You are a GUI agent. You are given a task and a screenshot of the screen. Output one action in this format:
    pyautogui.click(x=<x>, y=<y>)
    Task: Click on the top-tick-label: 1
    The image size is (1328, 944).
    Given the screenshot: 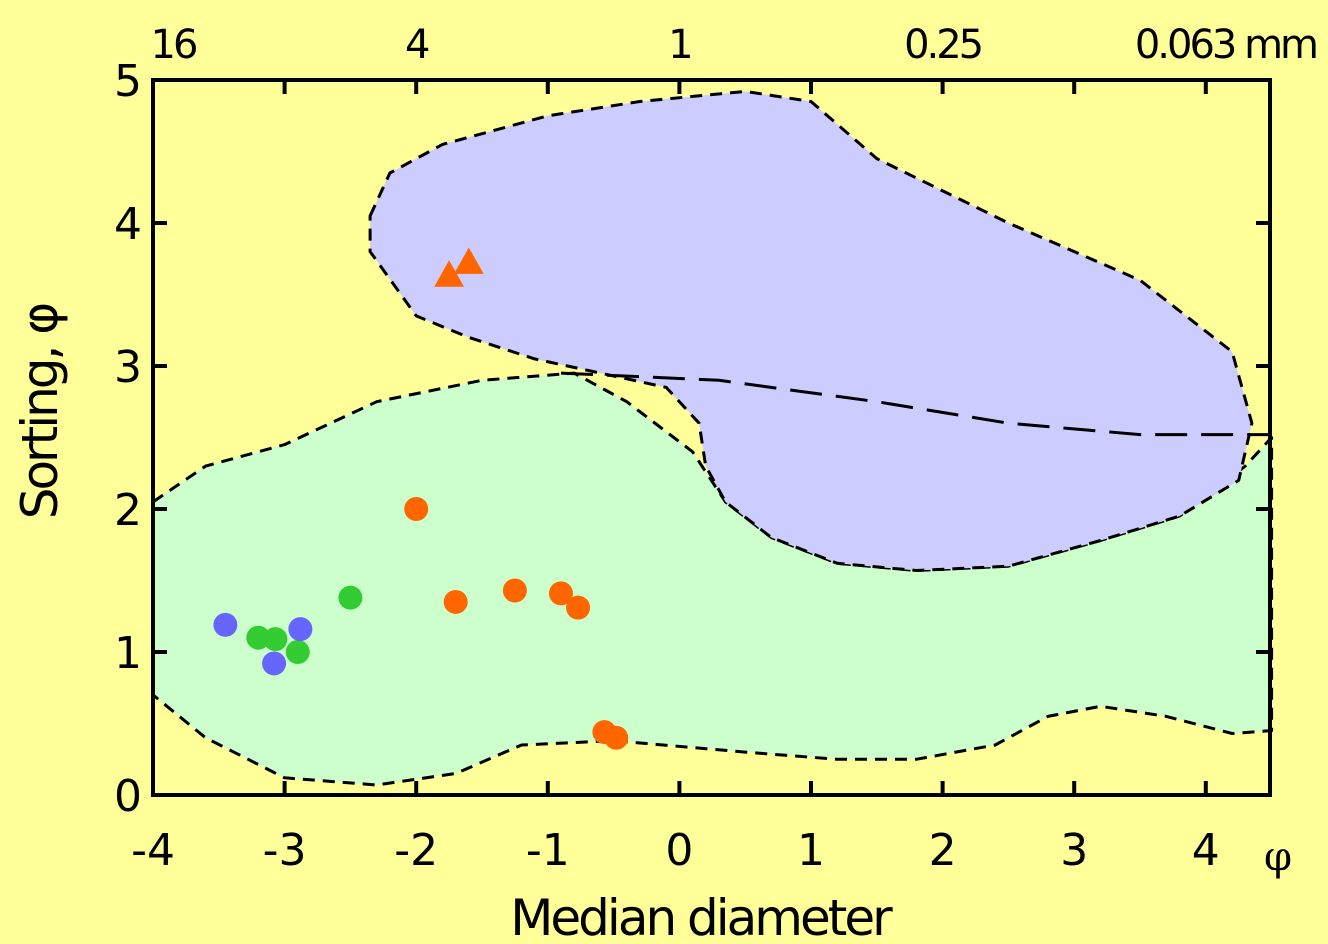 What is the action you would take?
    pyautogui.click(x=679, y=45)
    